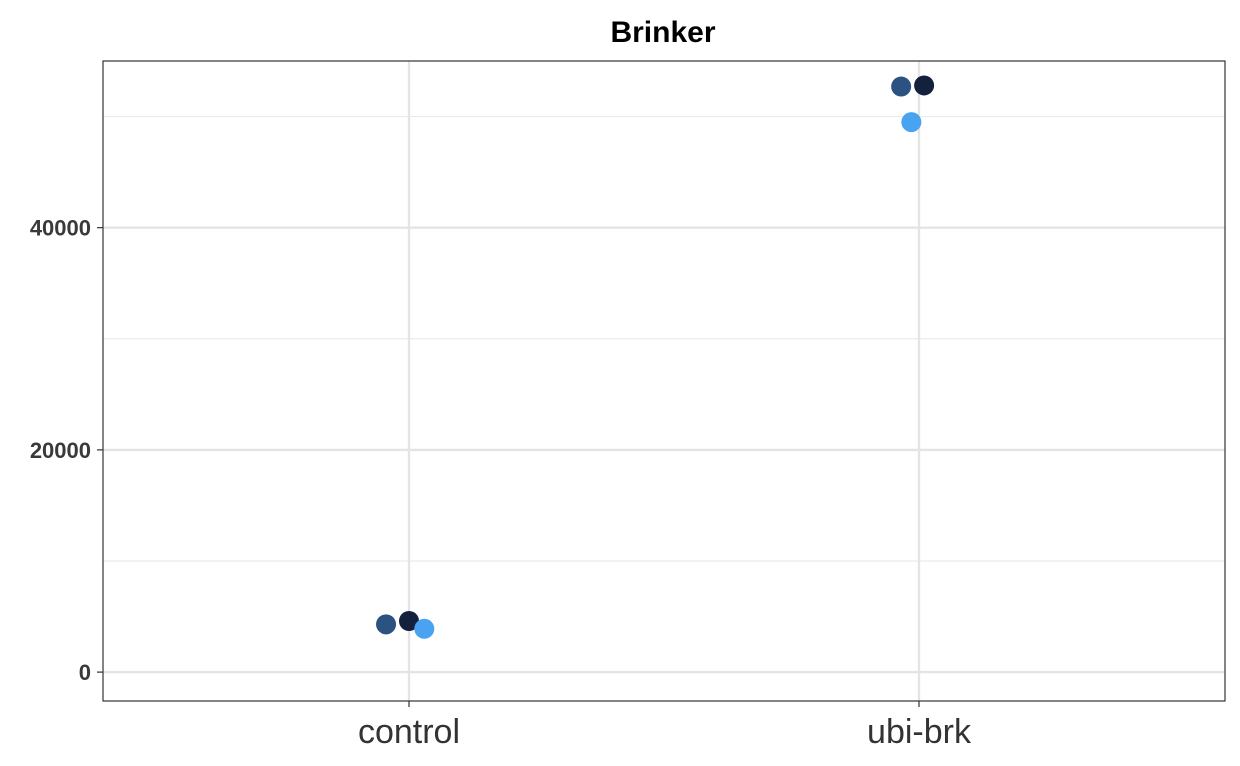  What do you see at coordinates (60, 450) in the screenshot?
I see `y-tick-label: 20000` at bounding box center [60, 450].